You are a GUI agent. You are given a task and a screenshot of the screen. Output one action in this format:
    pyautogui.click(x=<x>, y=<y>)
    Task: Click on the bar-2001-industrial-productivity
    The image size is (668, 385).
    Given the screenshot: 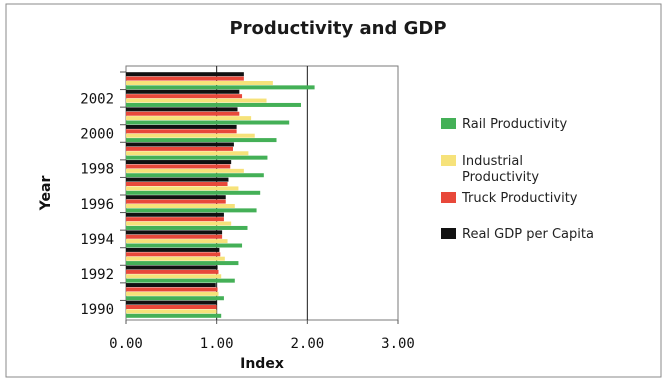 What is the action you would take?
    pyautogui.click(x=189, y=118)
    